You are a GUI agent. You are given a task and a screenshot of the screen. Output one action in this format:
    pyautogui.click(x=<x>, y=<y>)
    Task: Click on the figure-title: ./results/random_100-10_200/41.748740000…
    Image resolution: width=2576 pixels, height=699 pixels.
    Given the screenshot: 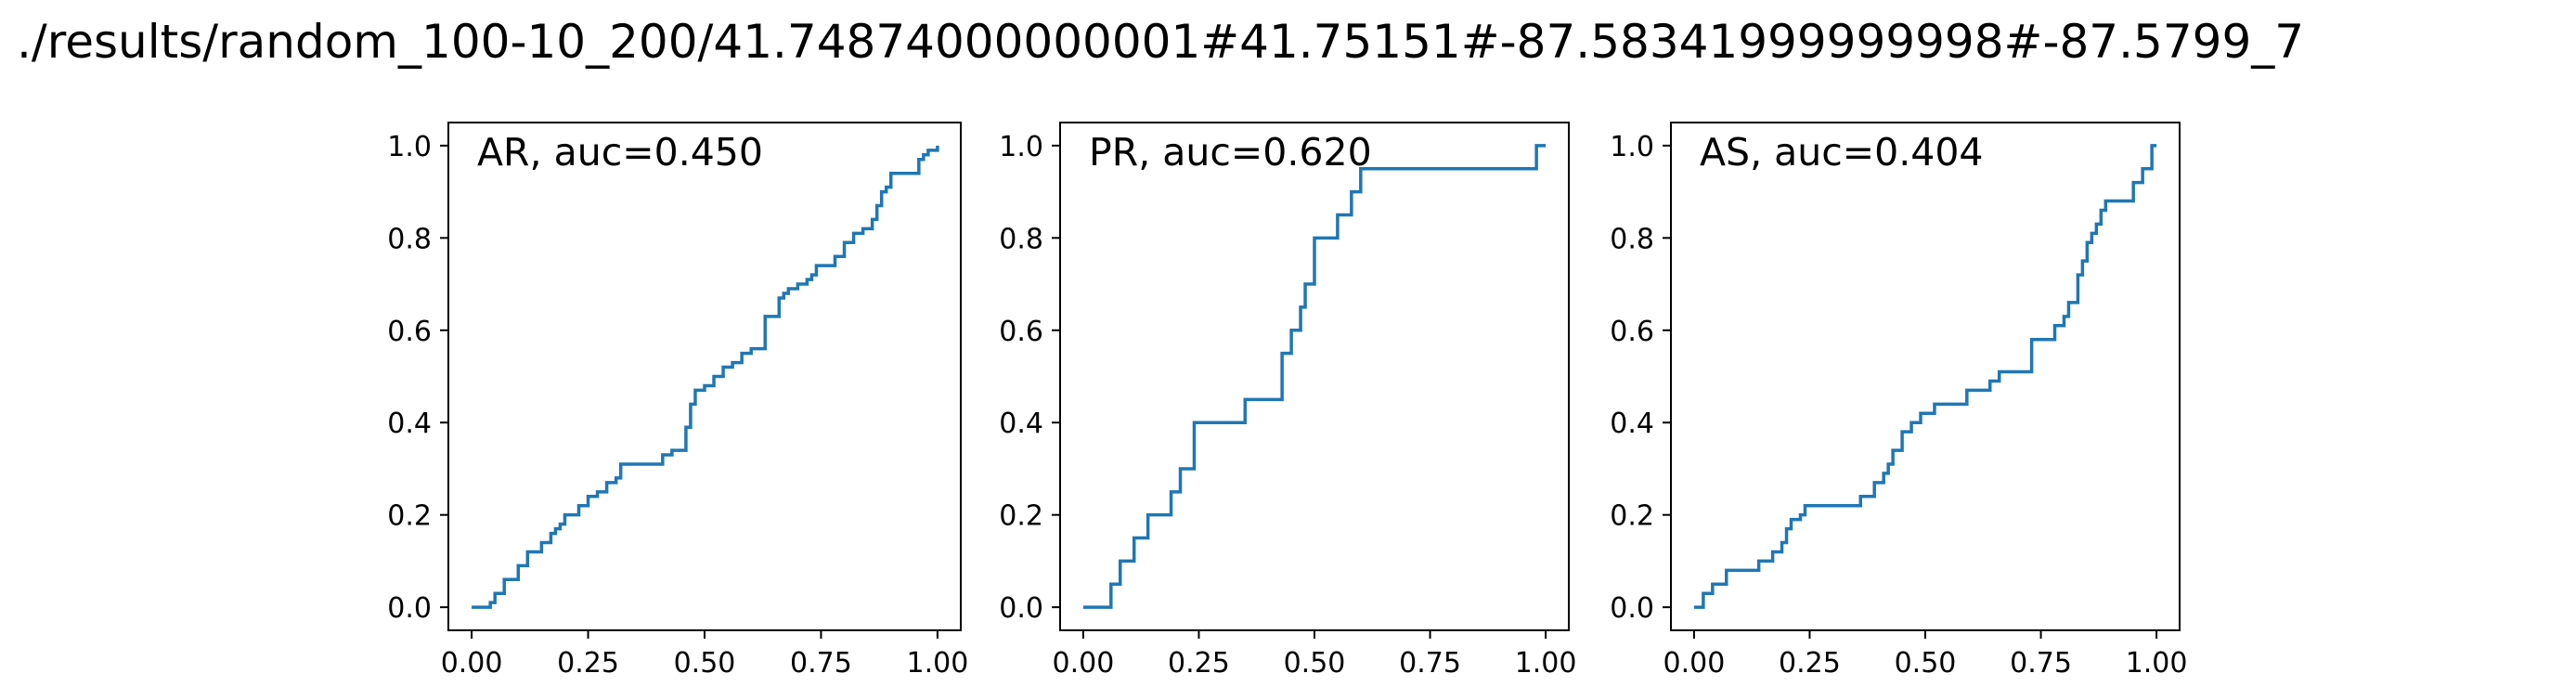 What is the action you would take?
    pyautogui.click(x=1161, y=42)
    